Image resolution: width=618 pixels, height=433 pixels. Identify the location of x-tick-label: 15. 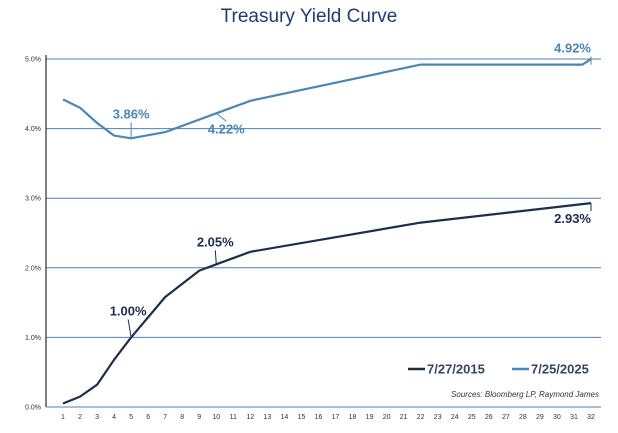
(302, 417).